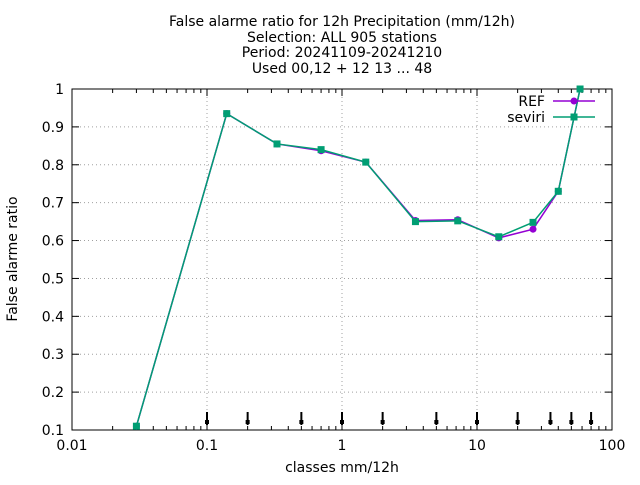 This screenshot has width=640, height=485. What do you see at coordinates (551, 110) in the screenshot?
I see `legend: REF seviri` at bounding box center [551, 110].